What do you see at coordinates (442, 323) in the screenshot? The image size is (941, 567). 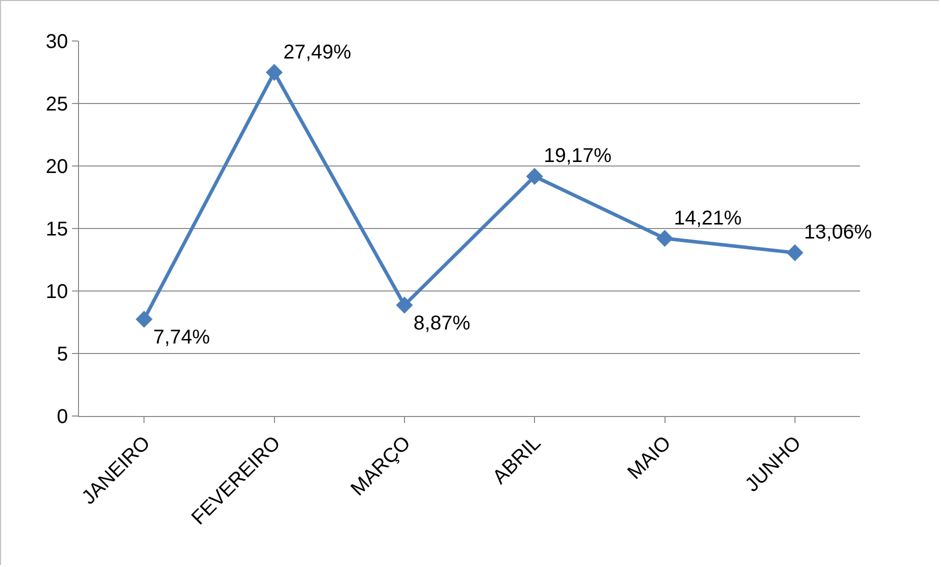 I see `data-label: 8,87%` at bounding box center [442, 323].